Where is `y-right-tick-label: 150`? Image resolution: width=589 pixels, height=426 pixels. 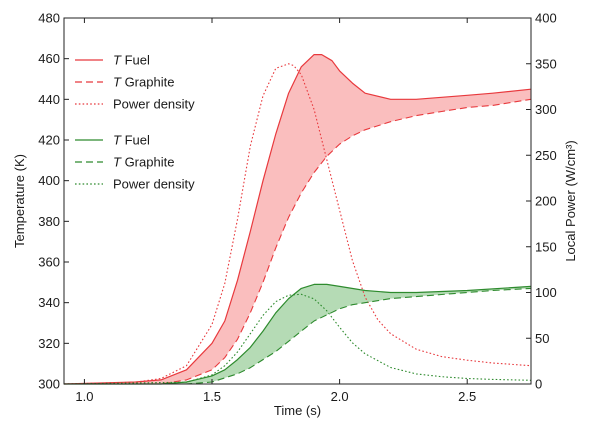 y-right-tick-label: 150 is located at coordinates (546, 246).